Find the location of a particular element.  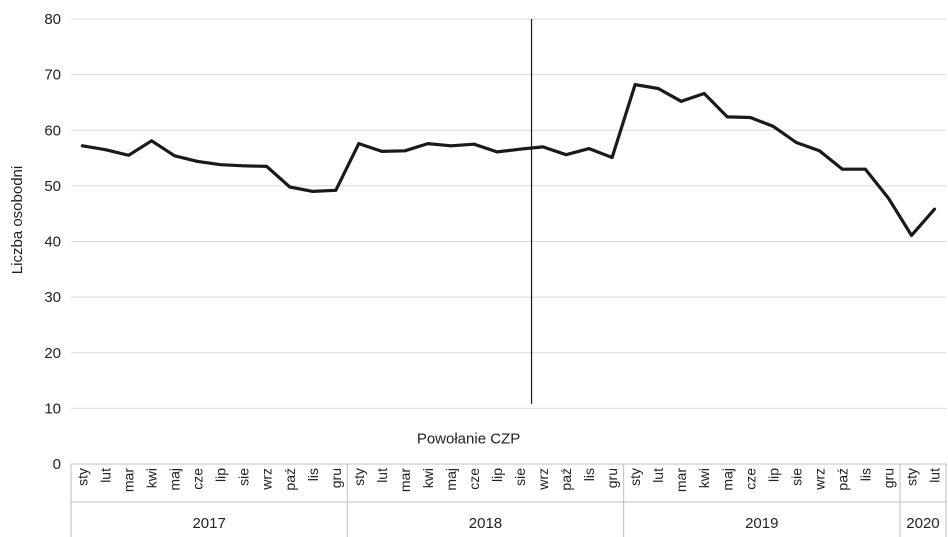

year-label: 2018 is located at coordinates (485, 523).